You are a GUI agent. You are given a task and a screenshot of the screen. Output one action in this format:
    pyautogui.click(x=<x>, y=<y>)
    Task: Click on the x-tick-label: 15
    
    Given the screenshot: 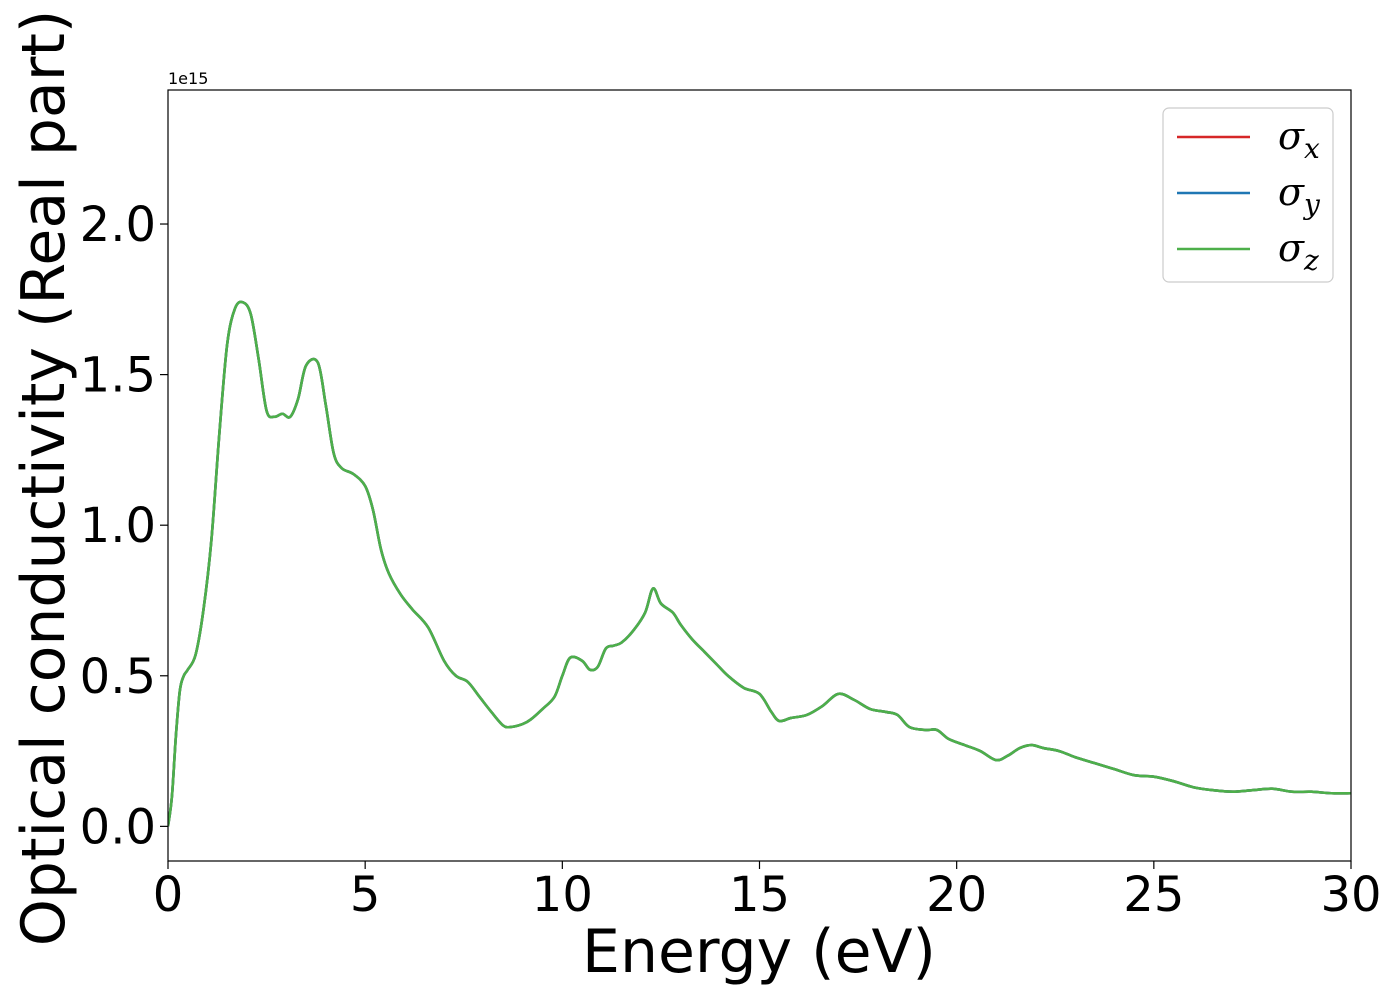 What is the action you would take?
    pyautogui.click(x=759, y=895)
    